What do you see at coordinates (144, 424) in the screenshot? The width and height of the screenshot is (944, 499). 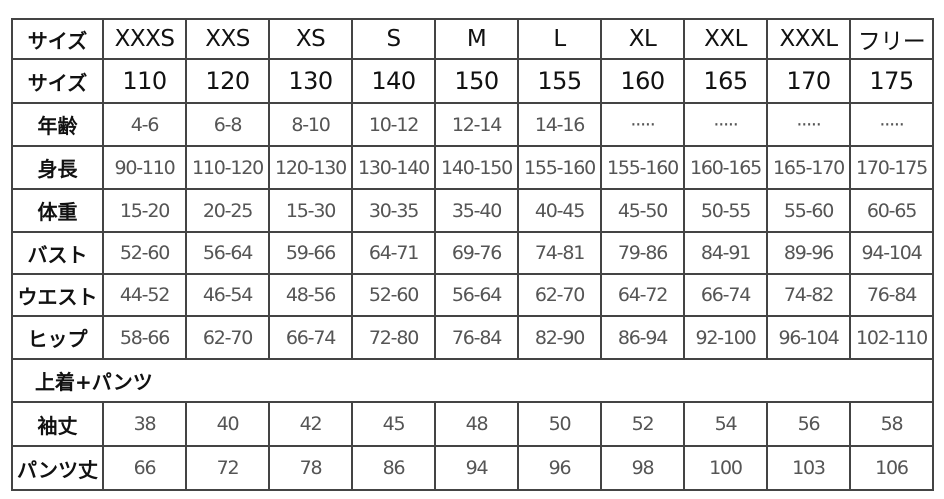 I see `table-cell: 38` at bounding box center [144, 424].